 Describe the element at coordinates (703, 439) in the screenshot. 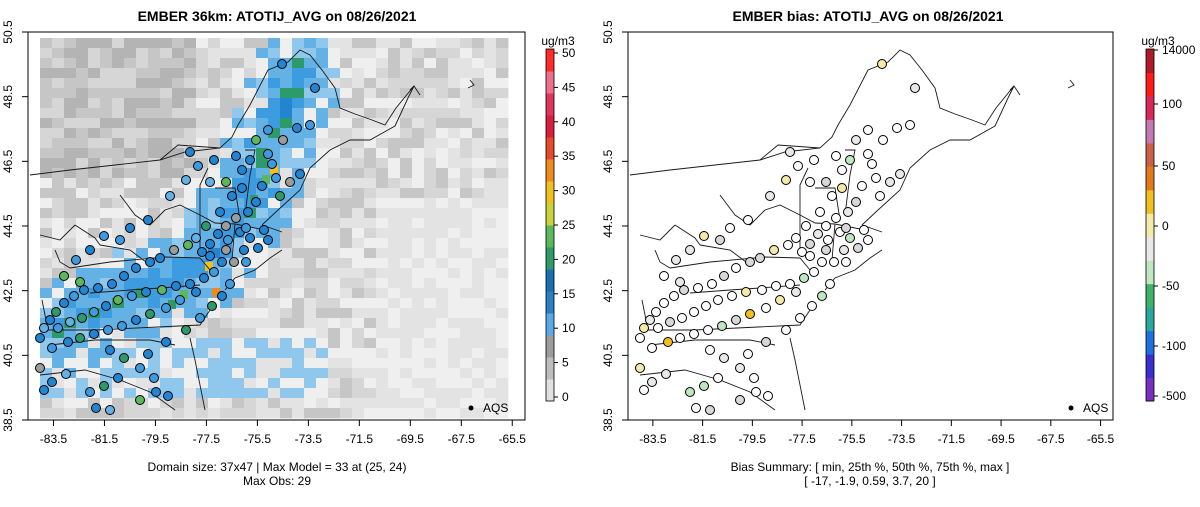

I see `x-tick-label: -81.5` at that location.